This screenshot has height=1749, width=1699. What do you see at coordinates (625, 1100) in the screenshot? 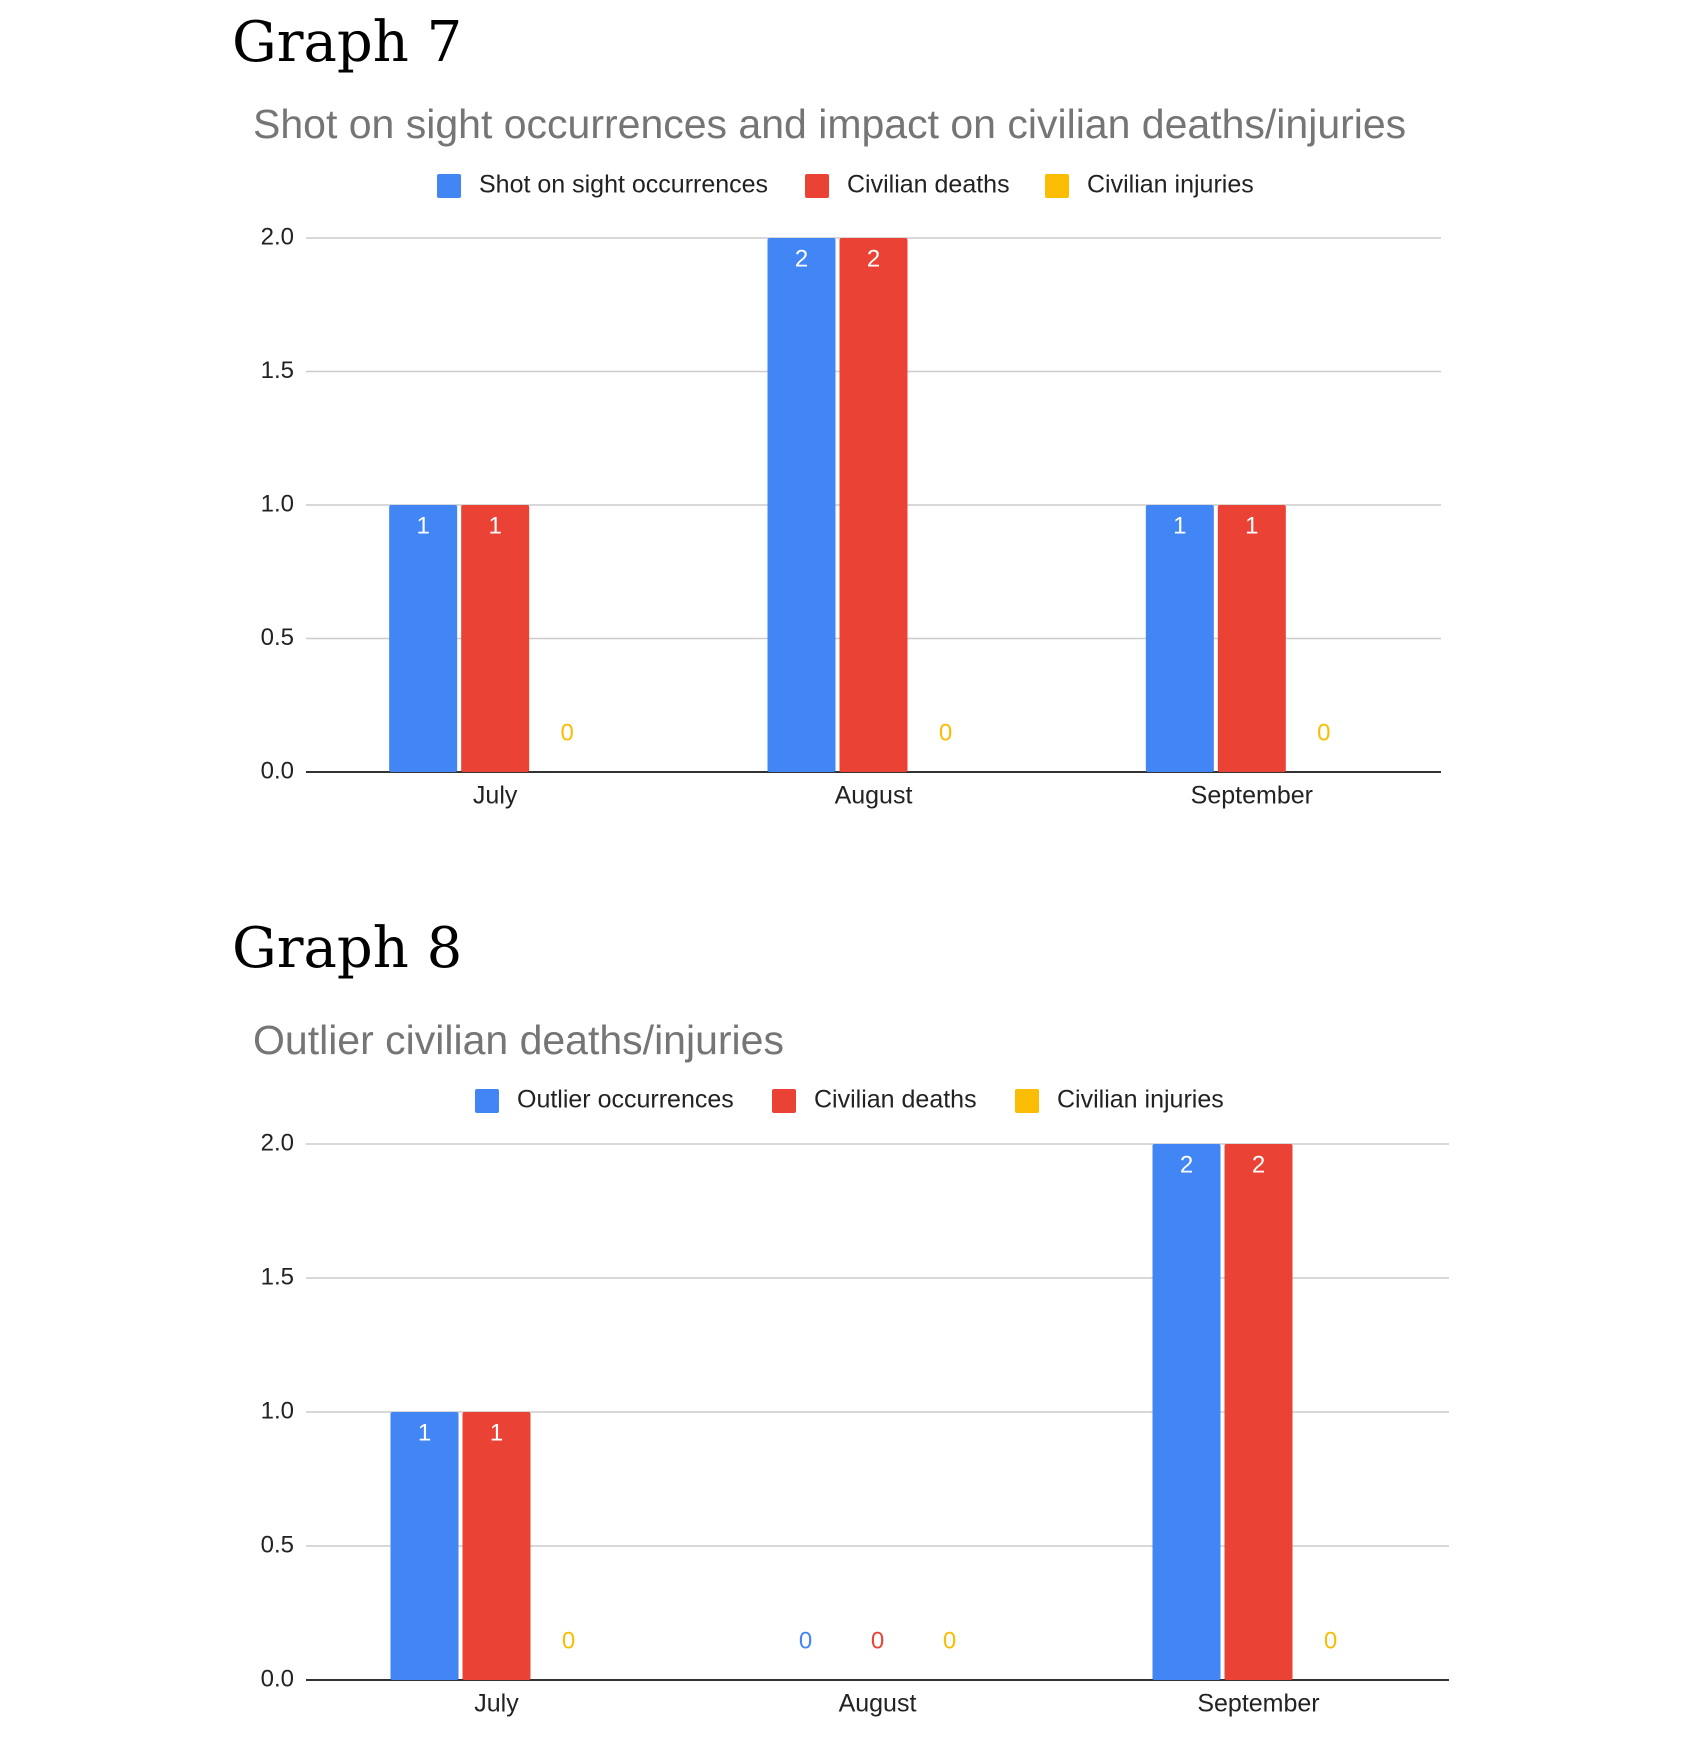
I see `legend-label: Outlier occurrences` at bounding box center [625, 1100].